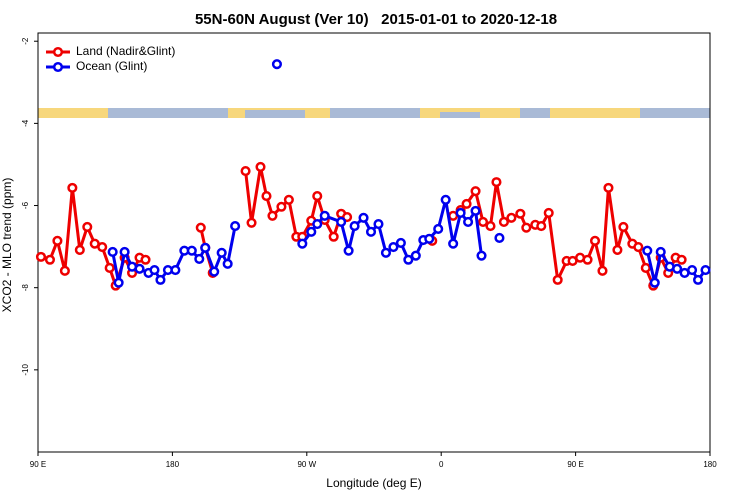 The width and height of the screenshot is (750, 500). What do you see at coordinates (111, 66) in the screenshot?
I see `legend-label: Ocean (Glint)` at bounding box center [111, 66].